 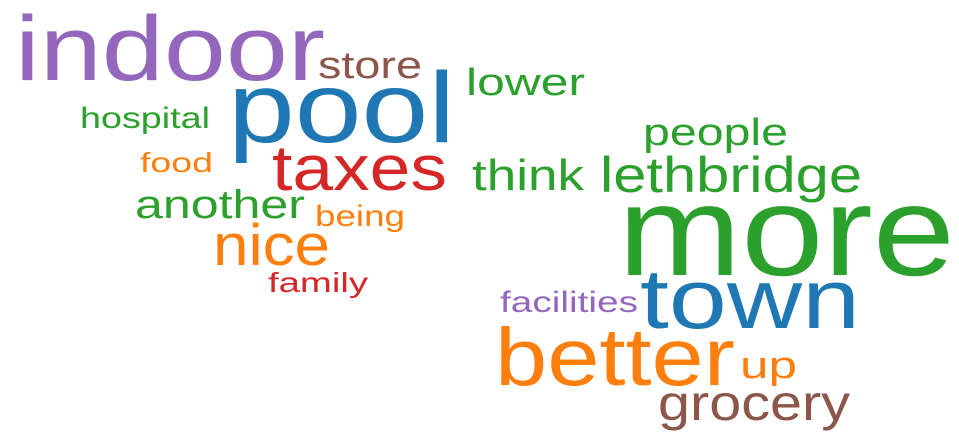 I want to click on word: hospital, so click(x=145, y=118).